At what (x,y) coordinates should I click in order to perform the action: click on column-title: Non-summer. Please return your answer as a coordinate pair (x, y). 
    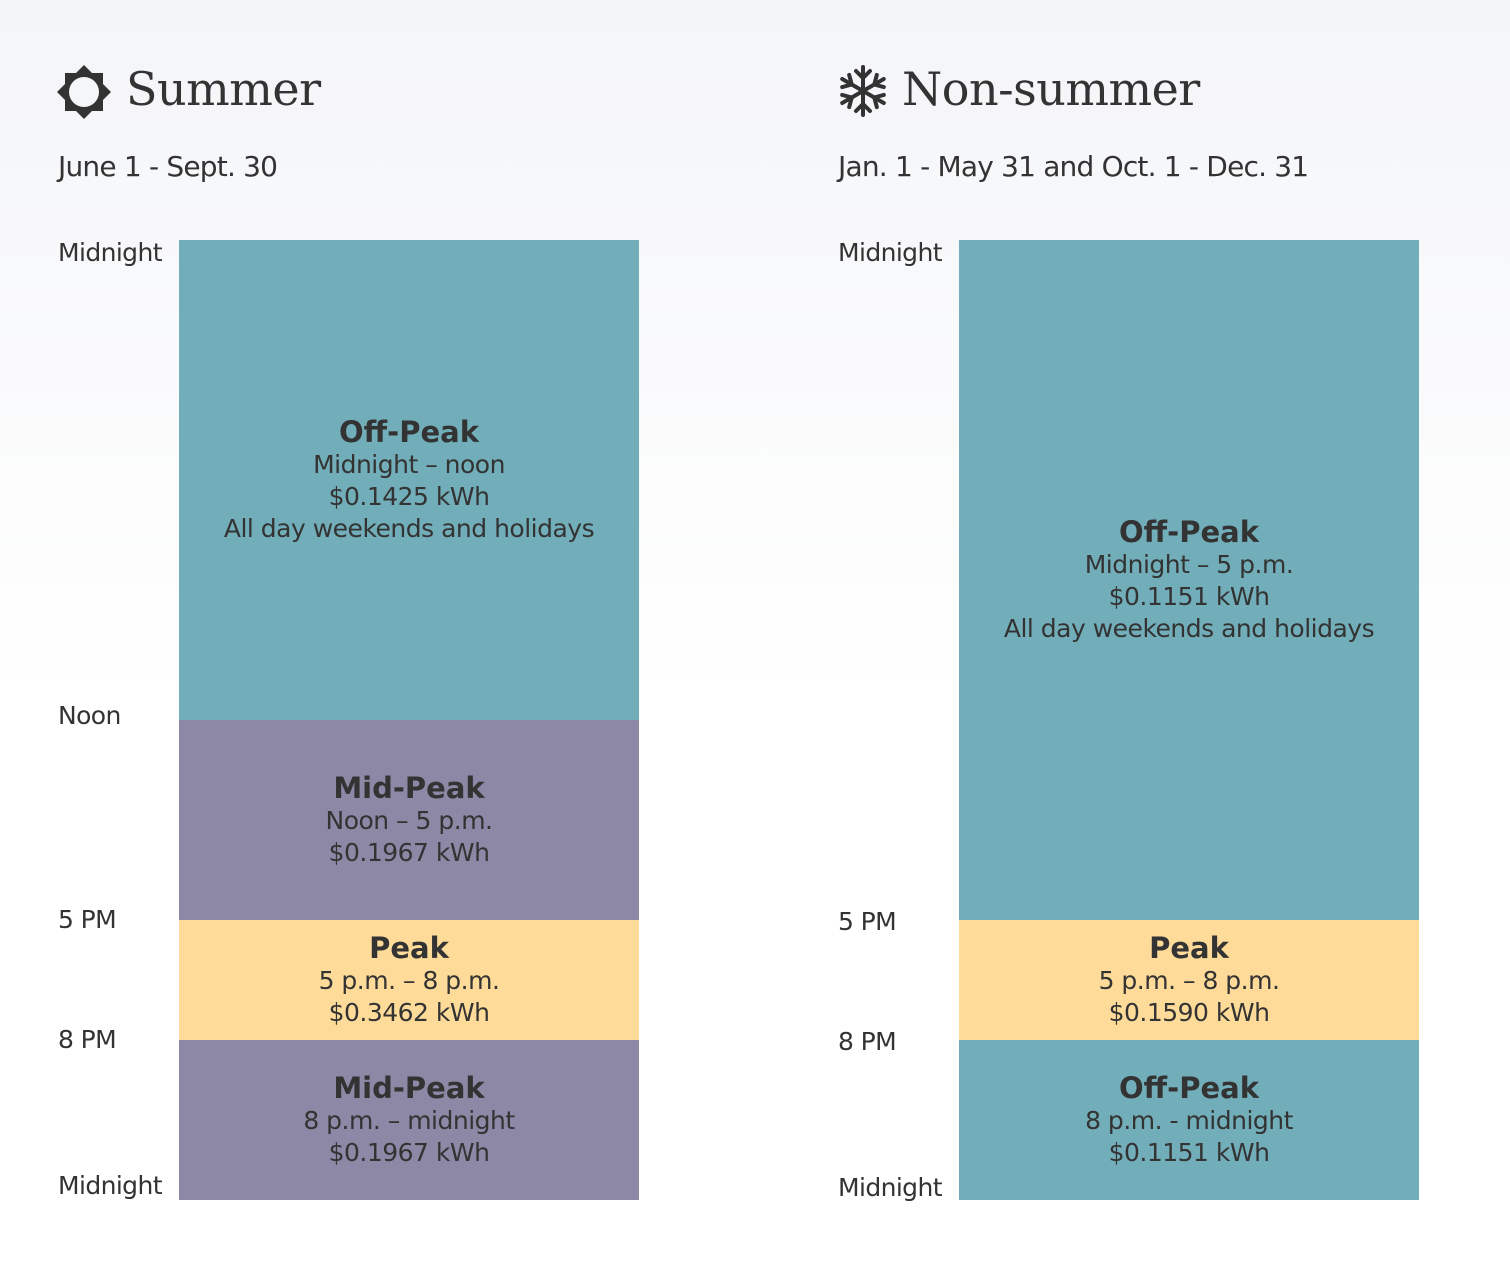
    Looking at the image, I should click on (1051, 89).